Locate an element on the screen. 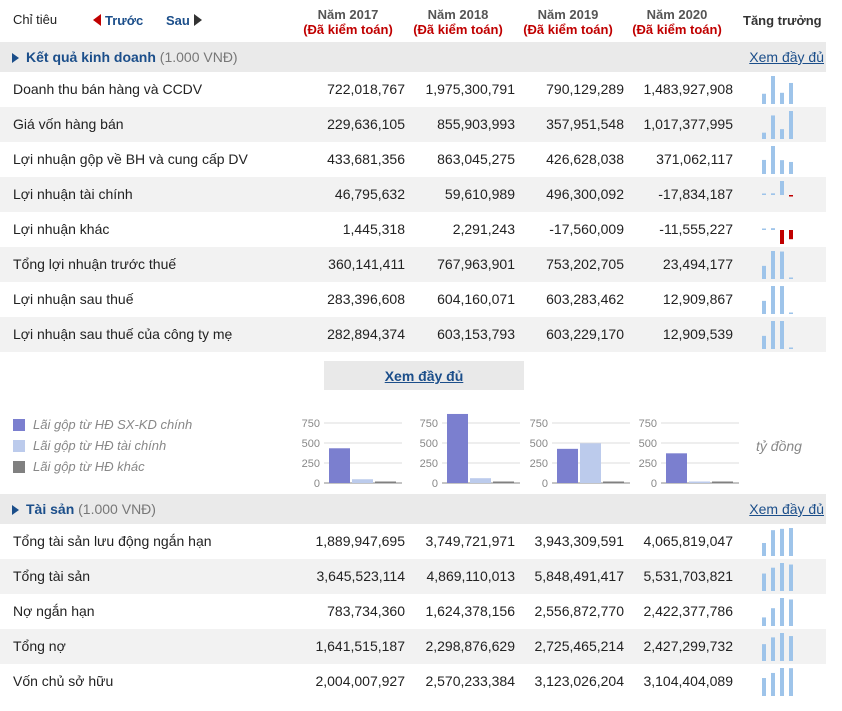  row-value: 3,943,309,591 is located at coordinates (579, 541).